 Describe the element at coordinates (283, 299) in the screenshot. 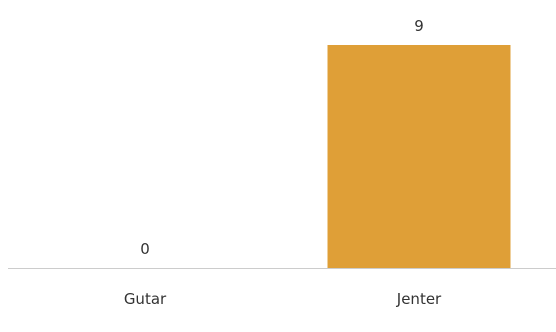

I see `x-tick-labels-group: Gutar Jenter` at that location.